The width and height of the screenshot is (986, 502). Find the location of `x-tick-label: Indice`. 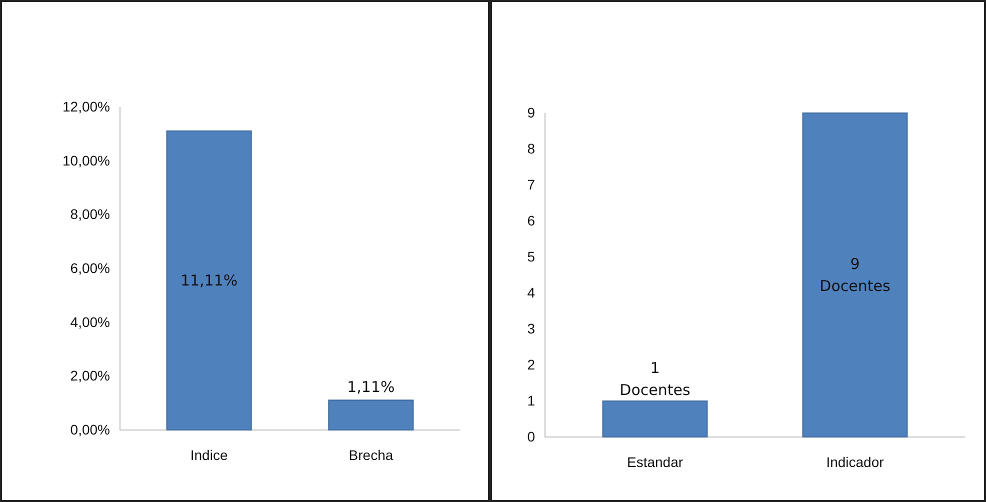

x-tick-label: Indice is located at coordinates (209, 454).